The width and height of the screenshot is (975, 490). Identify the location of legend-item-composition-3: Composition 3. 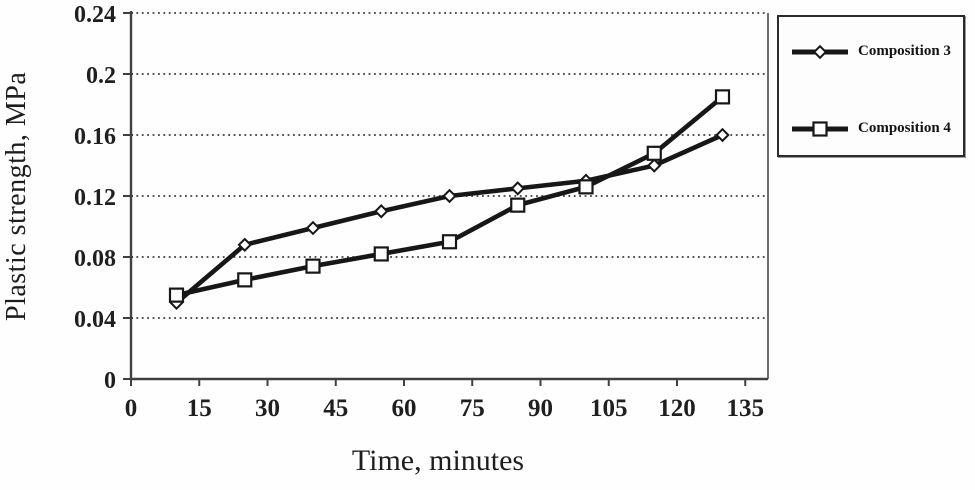
(874, 51).